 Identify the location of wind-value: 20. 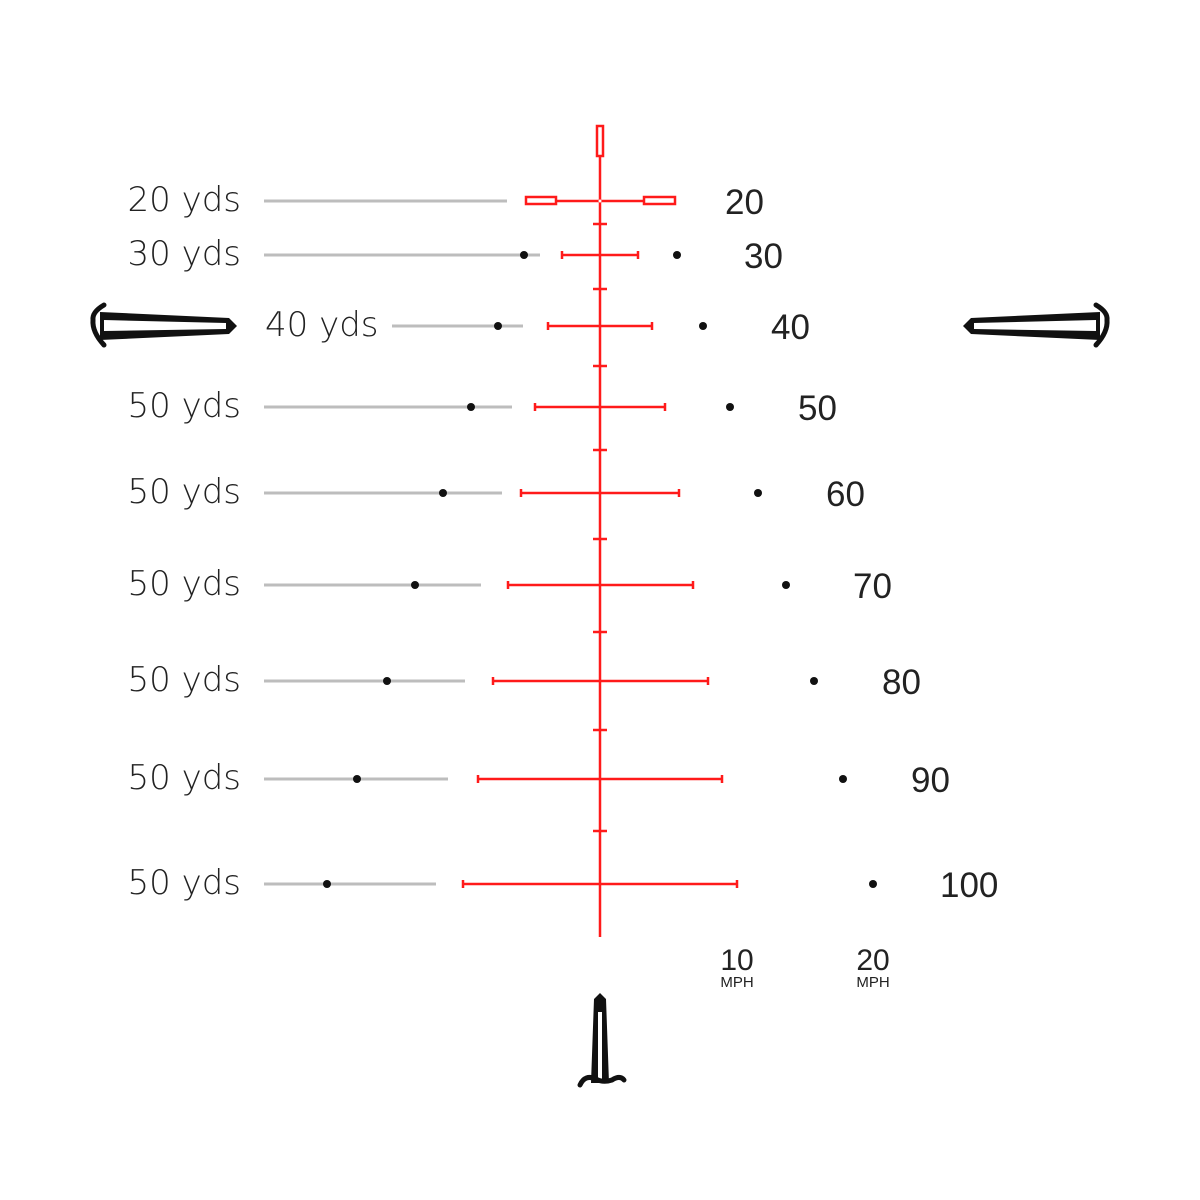
(872, 960).